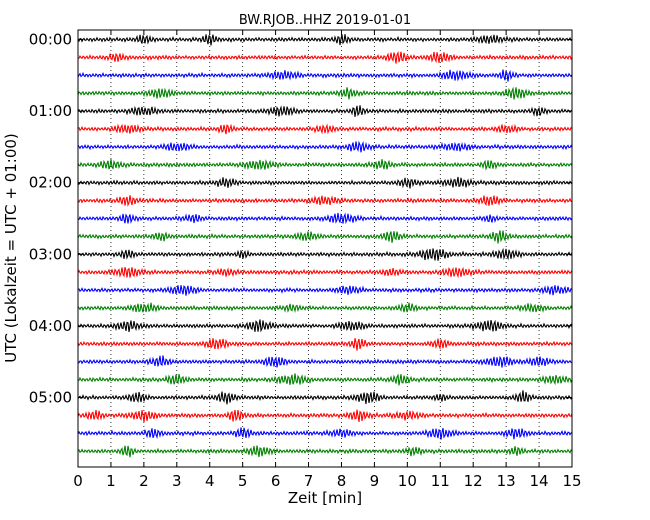 The height and width of the screenshot is (520, 650). What do you see at coordinates (276, 481) in the screenshot?
I see `x-tick-label: 6` at bounding box center [276, 481].